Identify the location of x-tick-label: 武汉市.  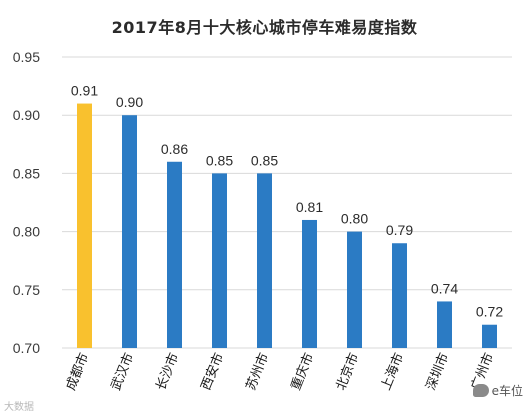
(122, 372).